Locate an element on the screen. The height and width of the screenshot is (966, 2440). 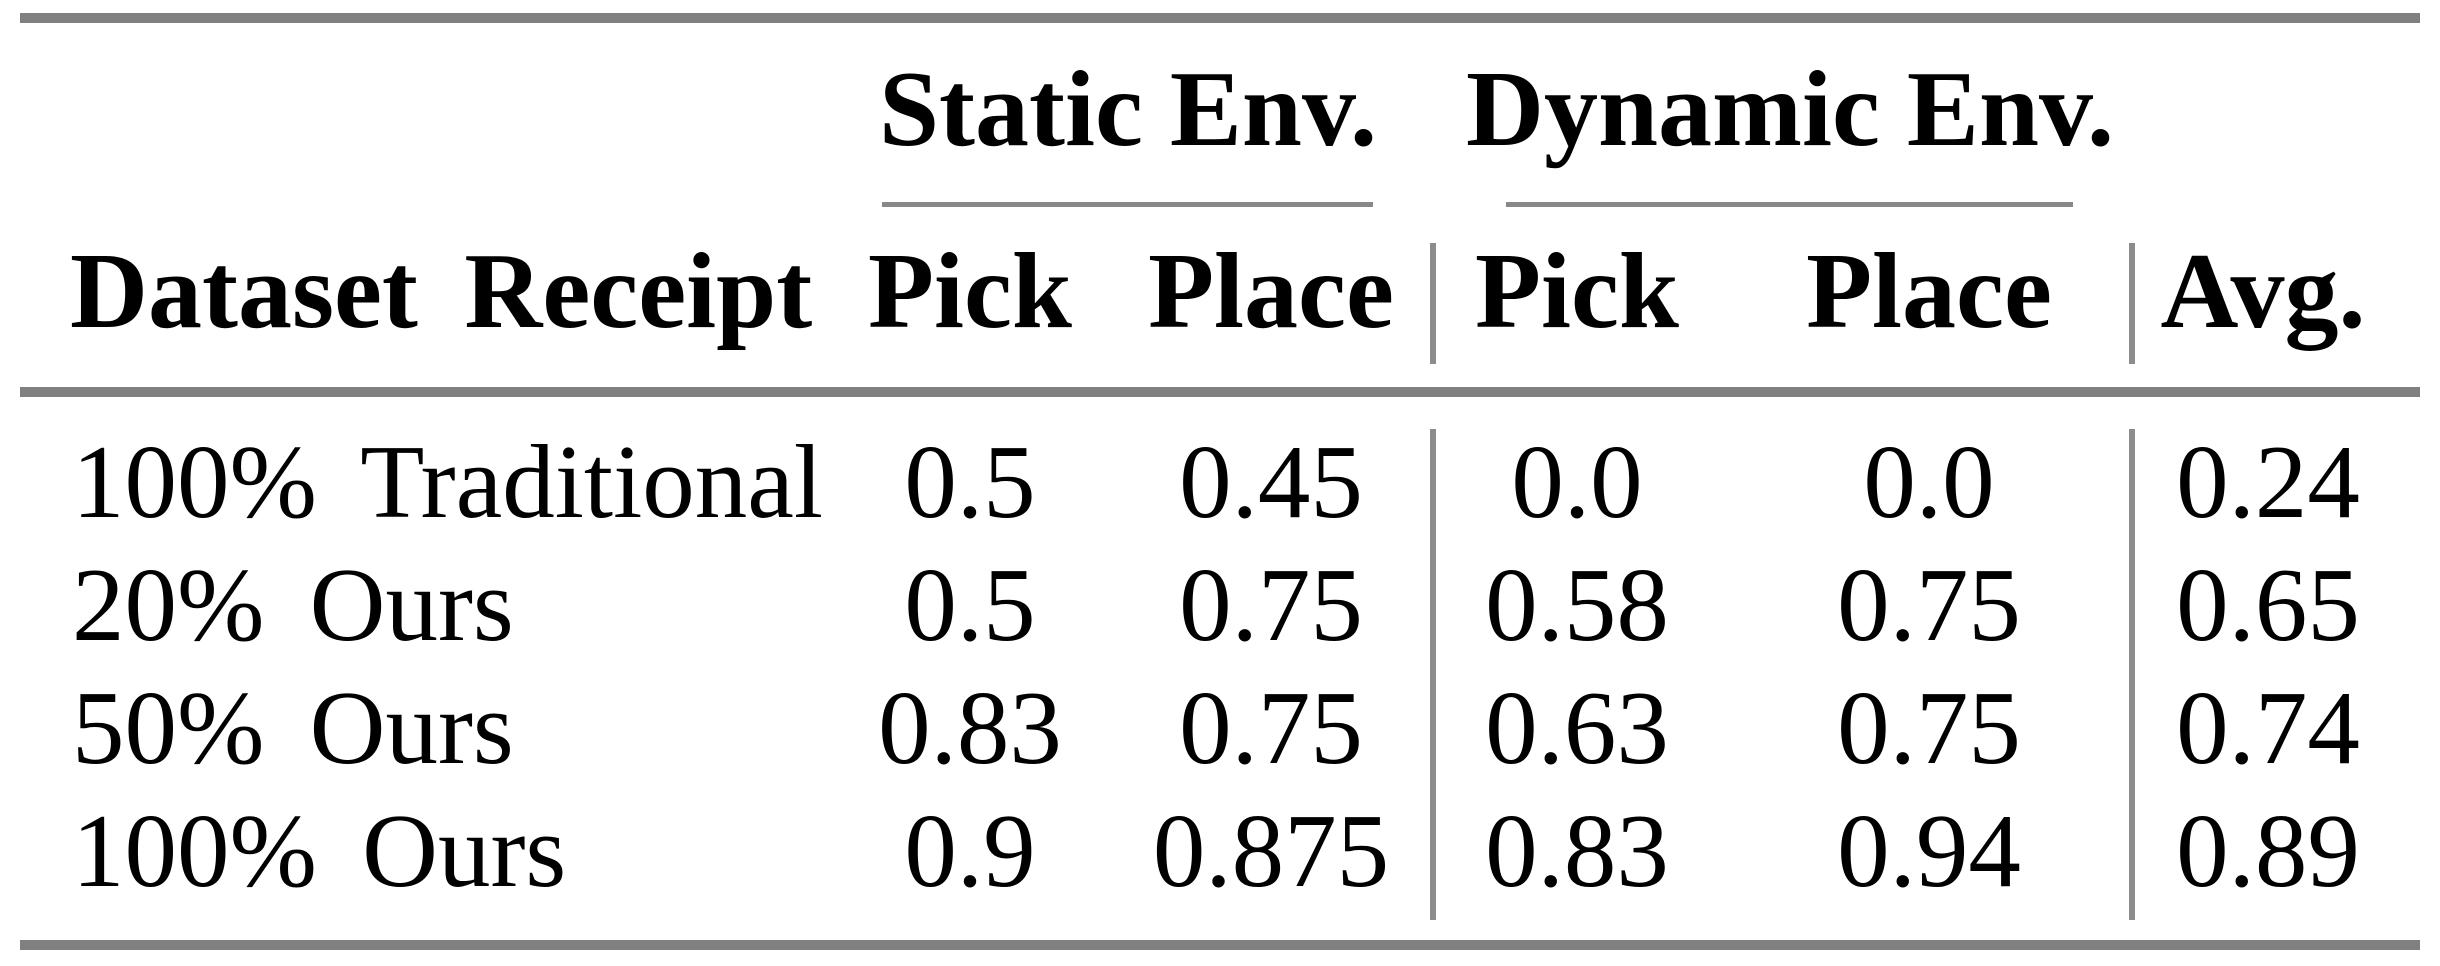
vertical-separator-1-body is located at coordinates (1433, 674).